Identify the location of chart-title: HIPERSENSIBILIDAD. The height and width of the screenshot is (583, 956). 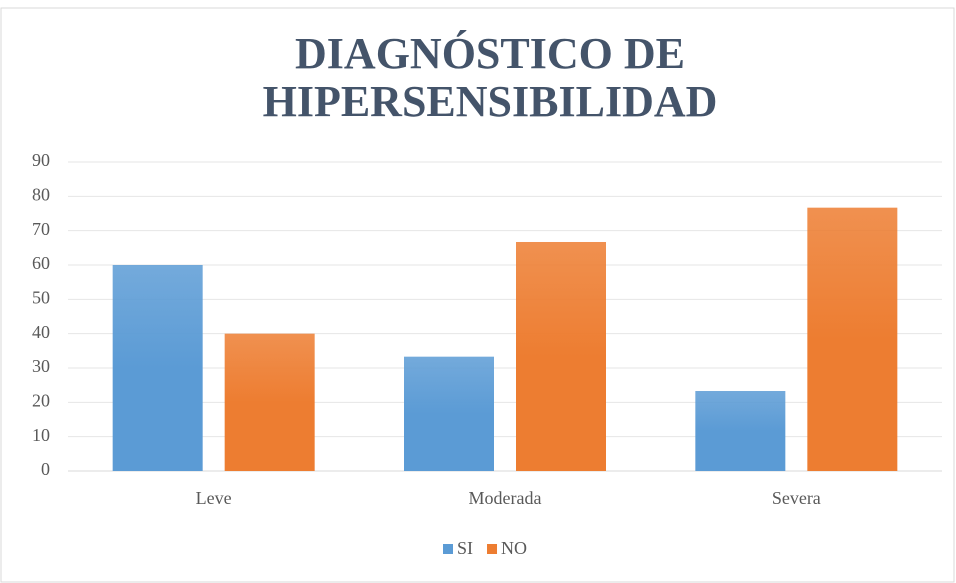
(490, 101).